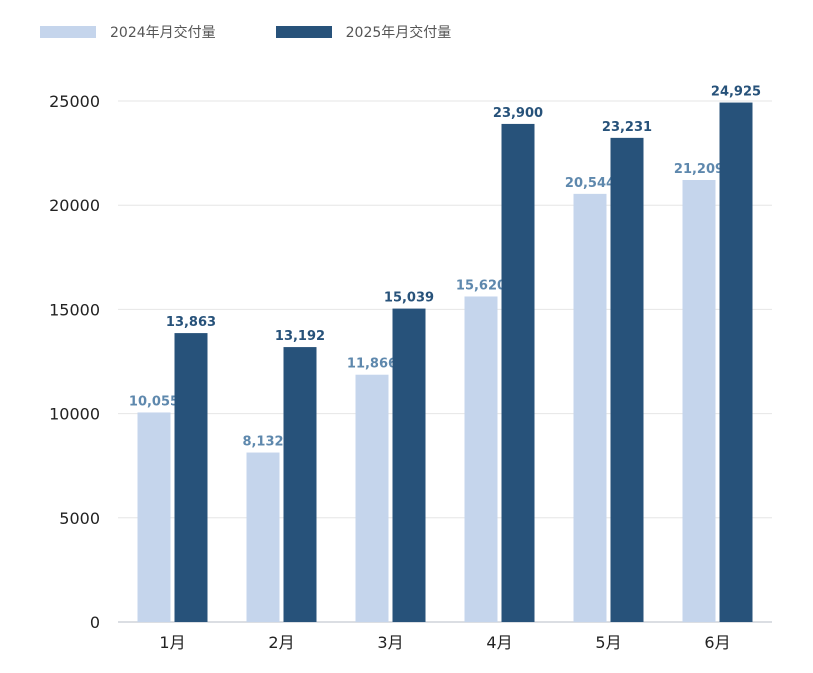  What do you see at coordinates (481, 285) in the screenshot?
I see `data-label-2024: 15,620` at bounding box center [481, 285].